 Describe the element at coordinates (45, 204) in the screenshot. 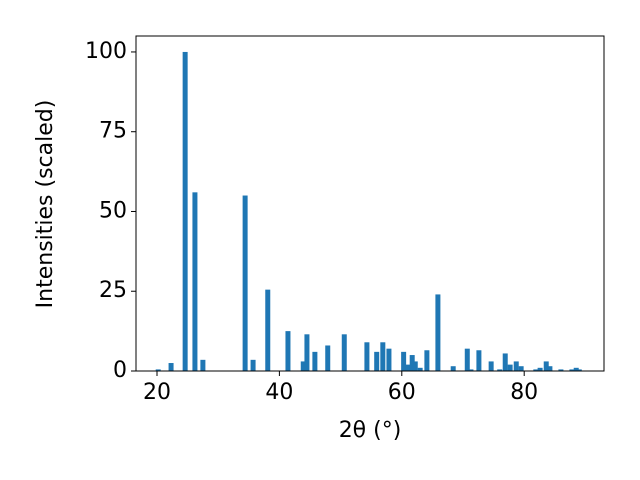

I see `y-axis-label: Intensities (scaled)` at that location.